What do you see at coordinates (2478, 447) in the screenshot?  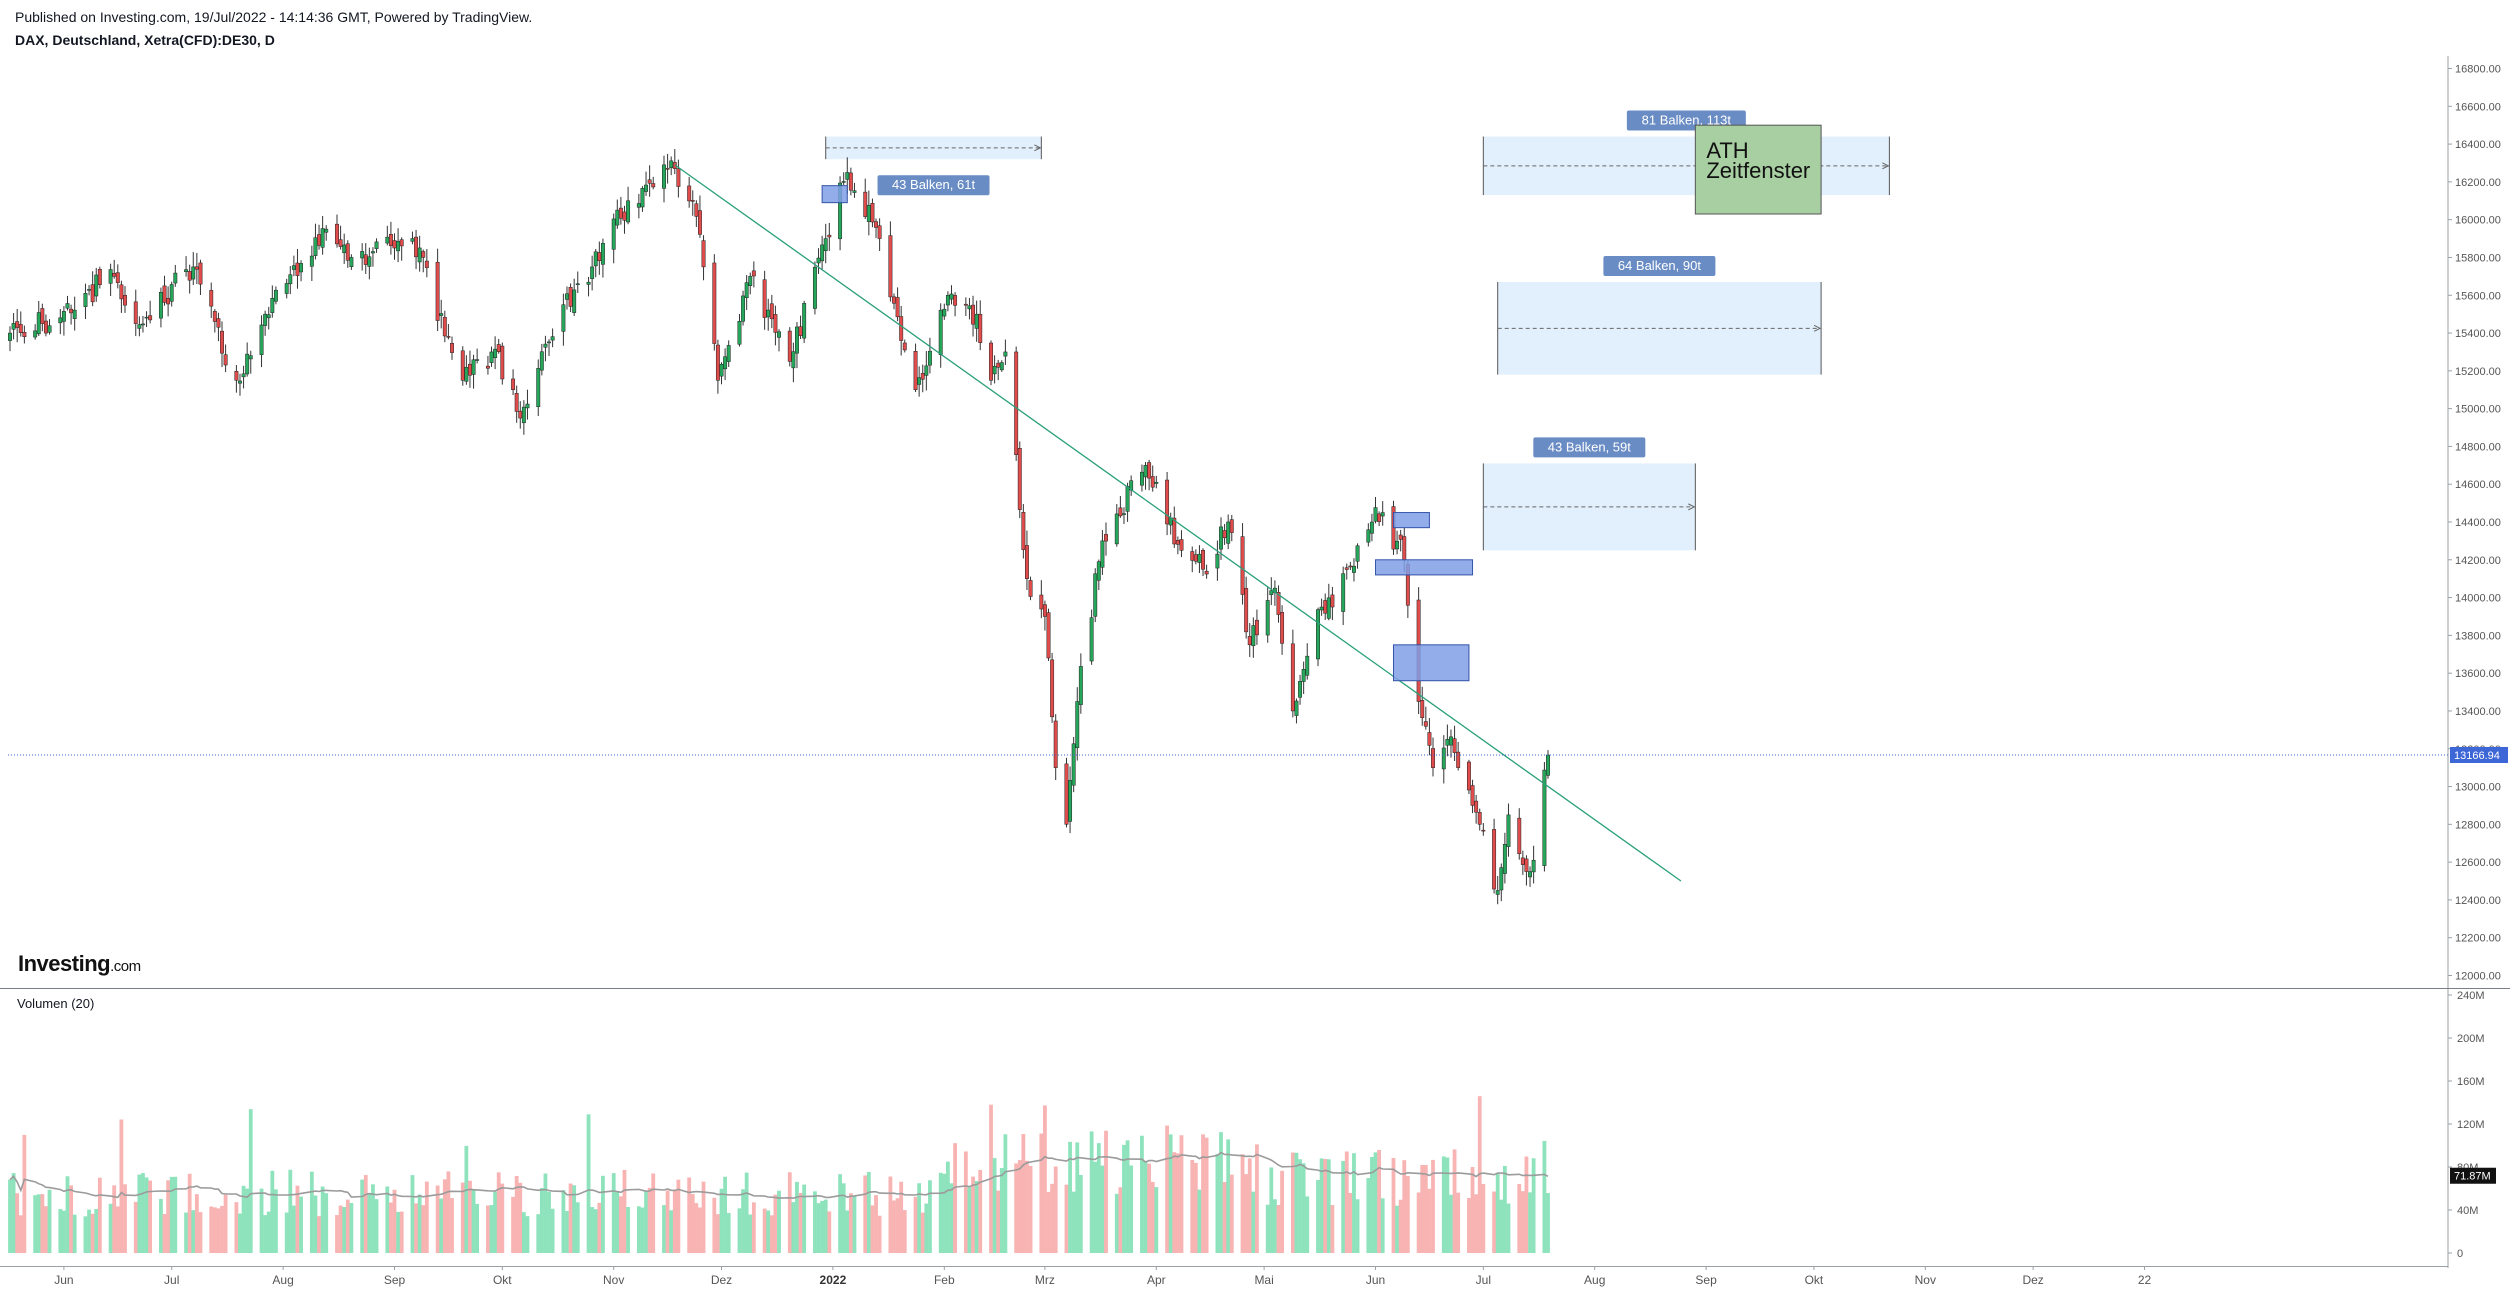 I see `price-tick-label: 14800.00` at bounding box center [2478, 447].